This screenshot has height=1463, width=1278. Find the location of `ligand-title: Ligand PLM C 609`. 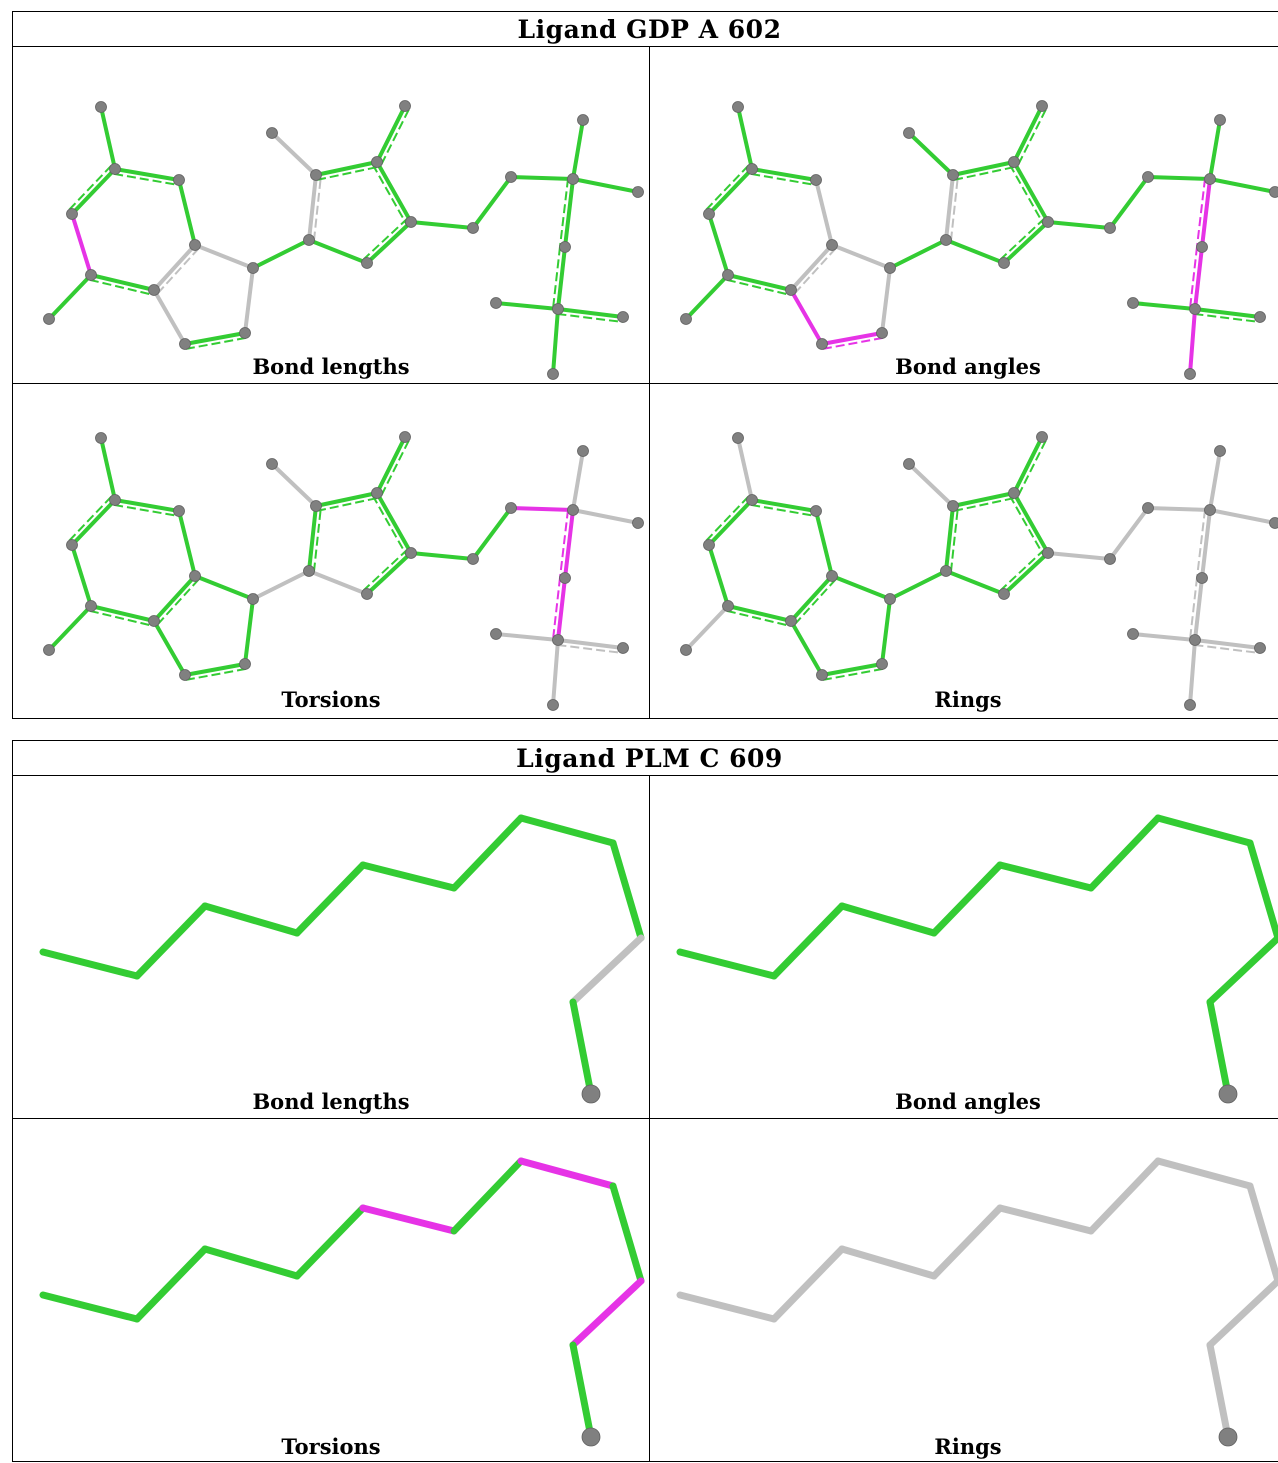

ligand-title: Ligand PLM C 609 is located at coordinates (645, 758).